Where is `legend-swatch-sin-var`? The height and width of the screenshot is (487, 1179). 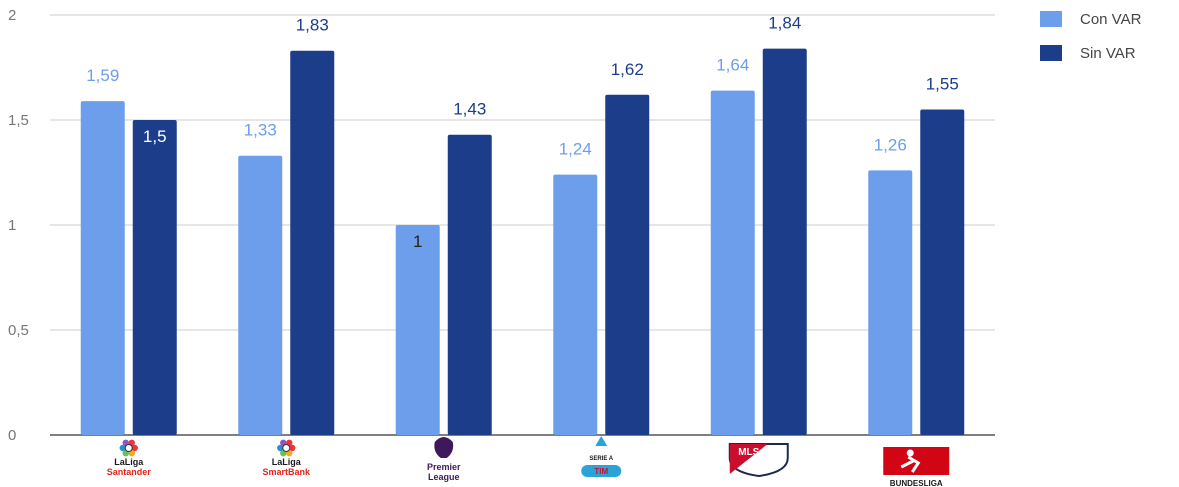 legend-swatch-sin-var is located at coordinates (1051, 53).